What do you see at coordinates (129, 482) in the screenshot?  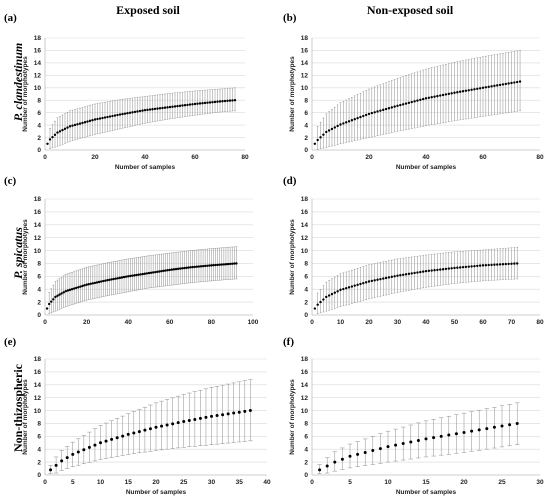 I see `x-tick-label: 15` at bounding box center [129, 482].